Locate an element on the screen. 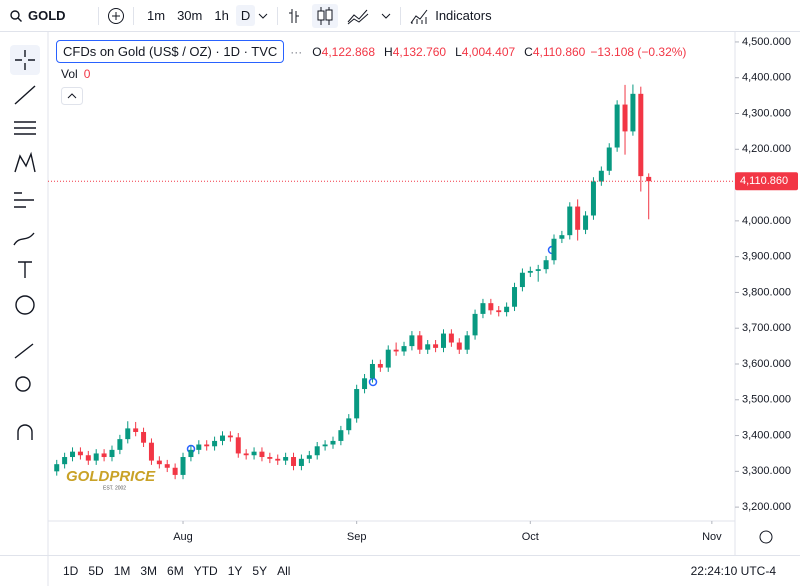 This screenshot has width=800, height=586. y-tick-label: 3,400.000 is located at coordinates (766, 435).